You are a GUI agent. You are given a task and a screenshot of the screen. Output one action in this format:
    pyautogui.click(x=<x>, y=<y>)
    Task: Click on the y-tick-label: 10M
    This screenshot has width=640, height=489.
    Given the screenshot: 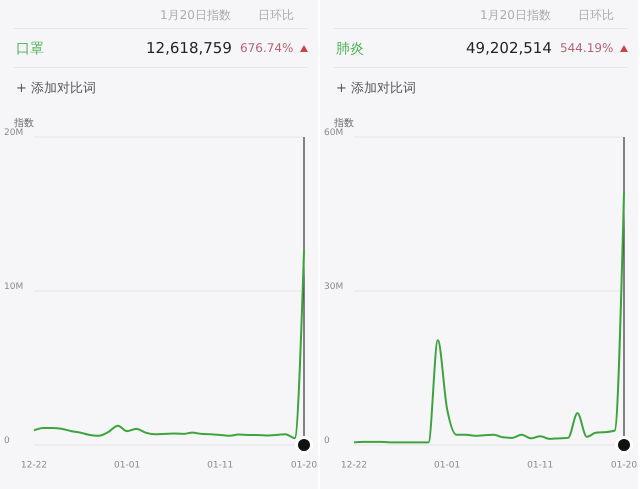 What is the action you would take?
    pyautogui.click(x=14, y=287)
    